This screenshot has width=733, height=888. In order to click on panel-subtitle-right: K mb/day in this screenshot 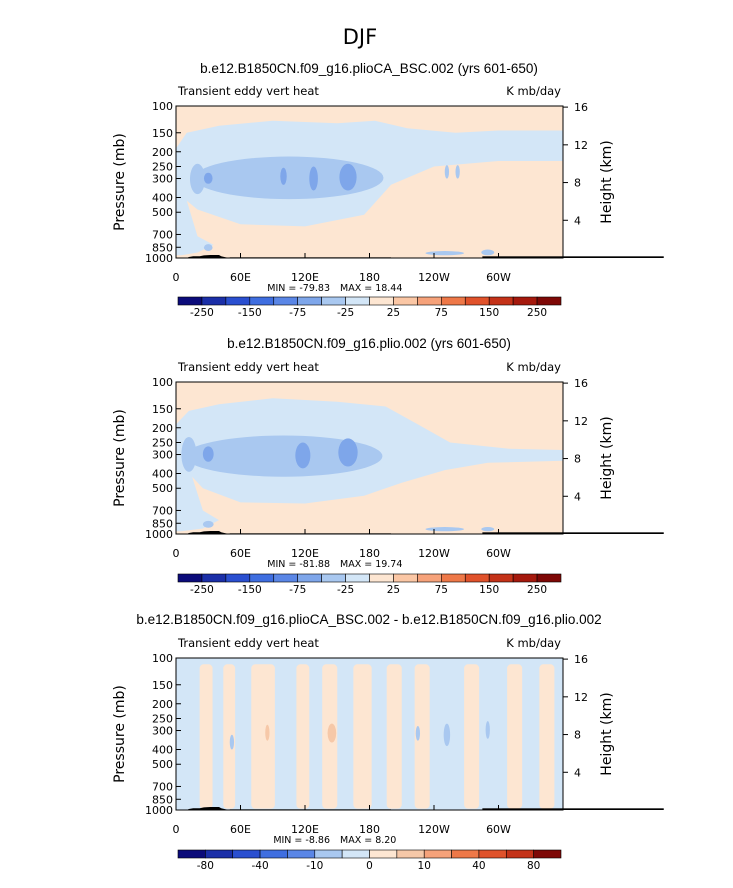, I will do `click(533, 367)`.